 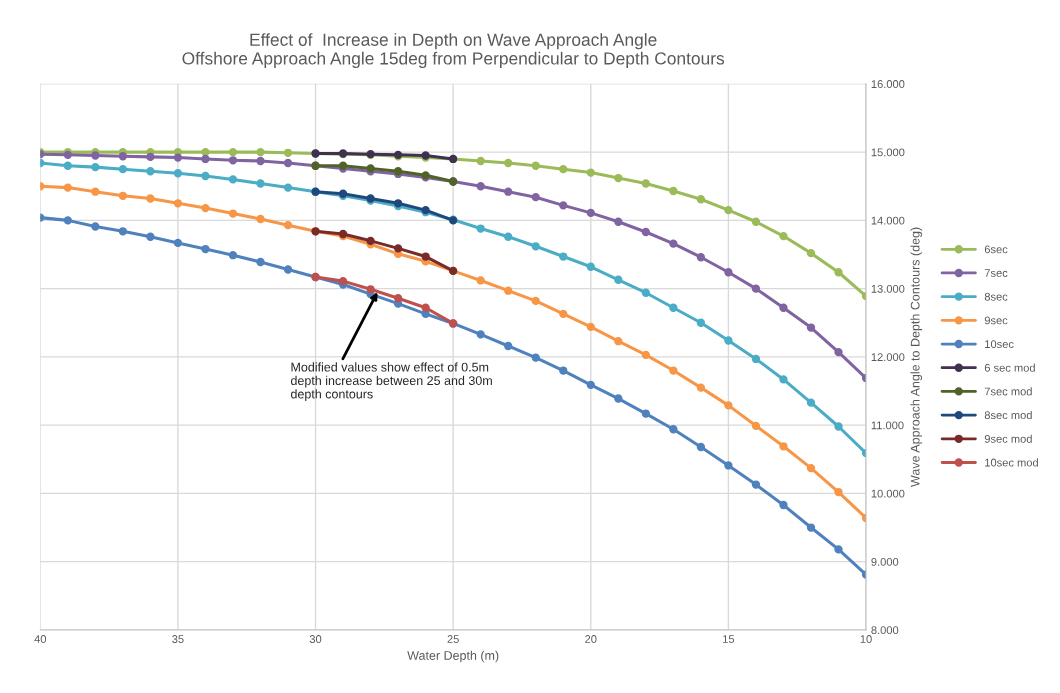 I want to click on y-tick-label: 14.000, so click(x=888, y=220).